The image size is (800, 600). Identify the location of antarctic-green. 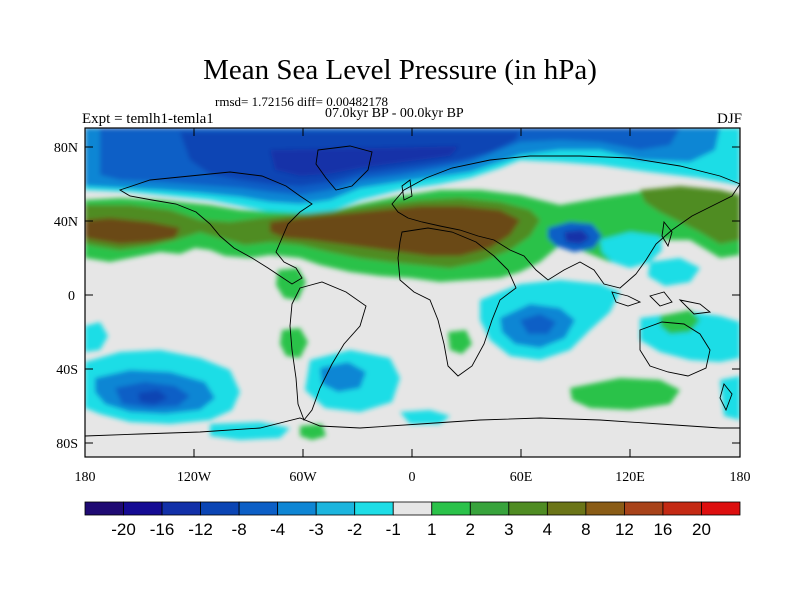
(313, 432).